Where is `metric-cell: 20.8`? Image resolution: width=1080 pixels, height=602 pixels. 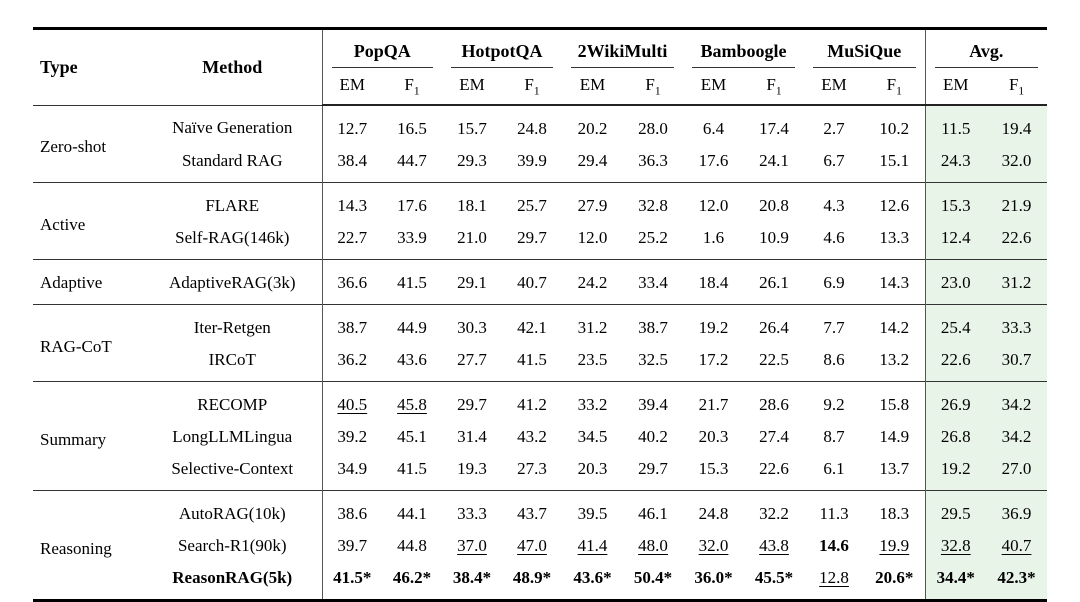
metric-cell: 20.8 is located at coordinates (774, 201).